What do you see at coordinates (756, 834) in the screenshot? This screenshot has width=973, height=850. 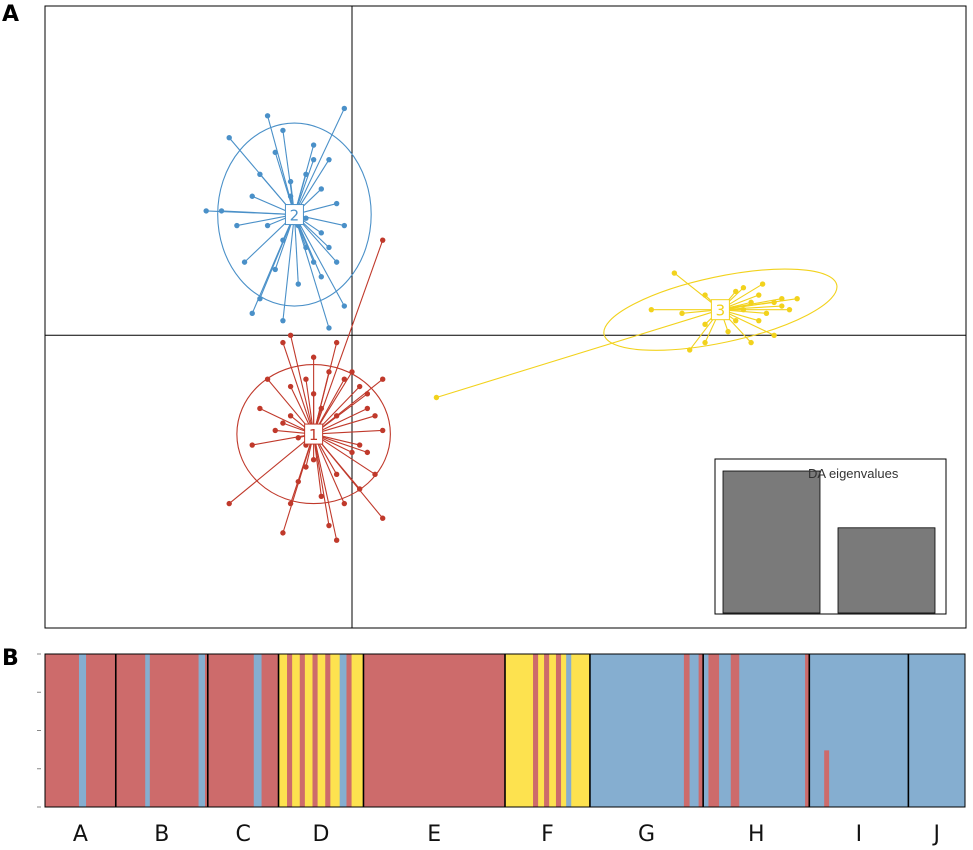 I see `population-label-H: H` at bounding box center [756, 834].